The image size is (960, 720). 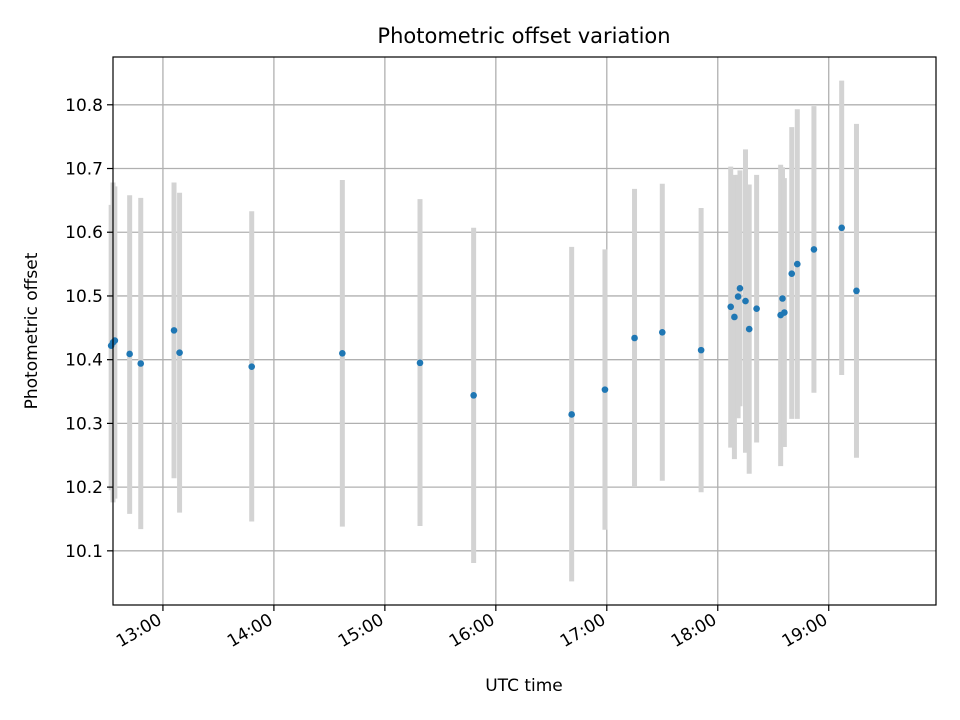 What do you see at coordinates (84, 552) in the screenshot?
I see `y-tick-label: 10.1` at bounding box center [84, 552].